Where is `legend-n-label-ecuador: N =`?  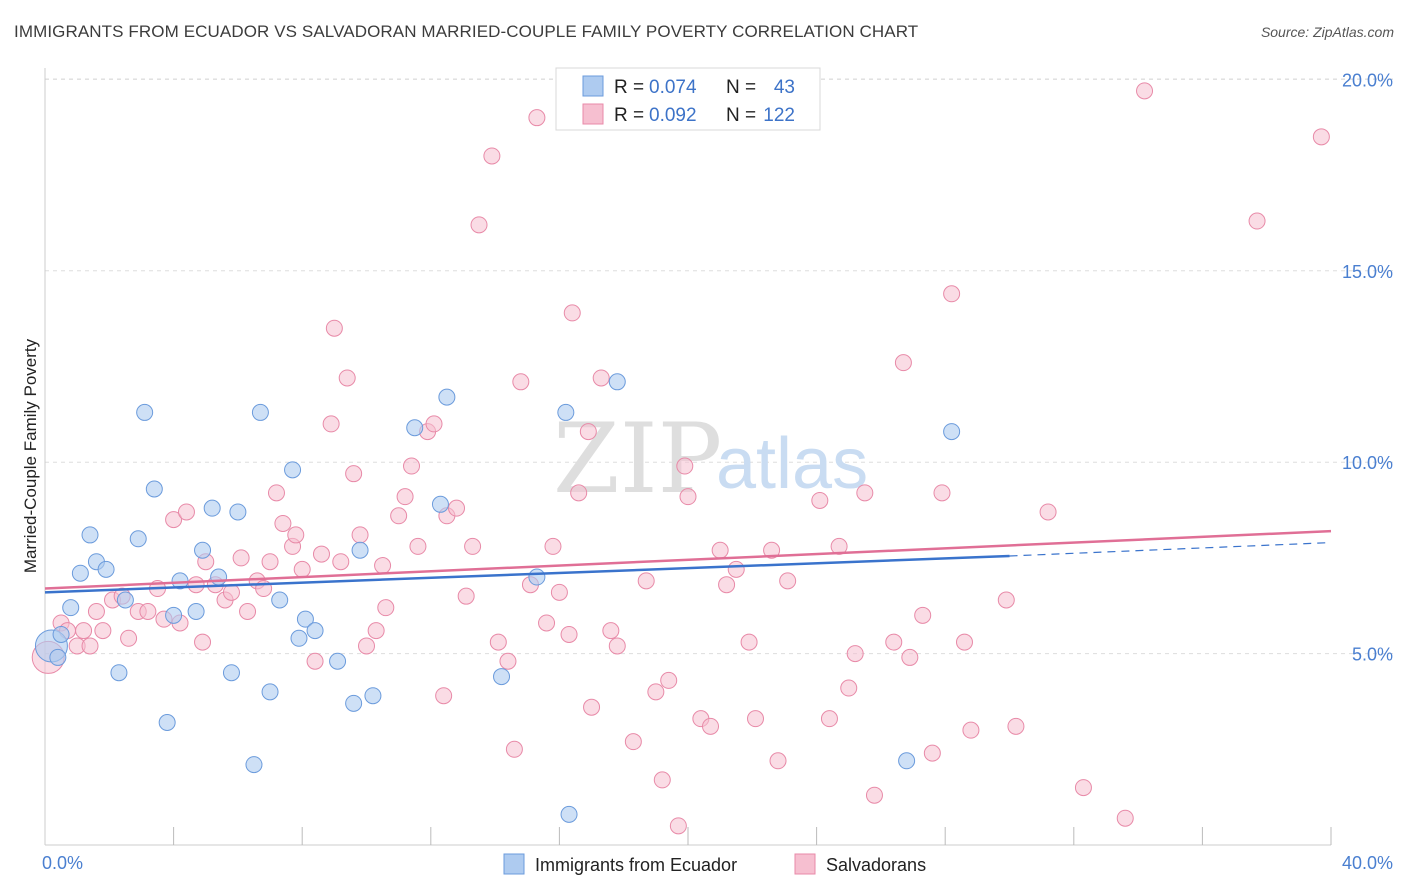 legend-n-label-ecuador: N = is located at coordinates (741, 87).